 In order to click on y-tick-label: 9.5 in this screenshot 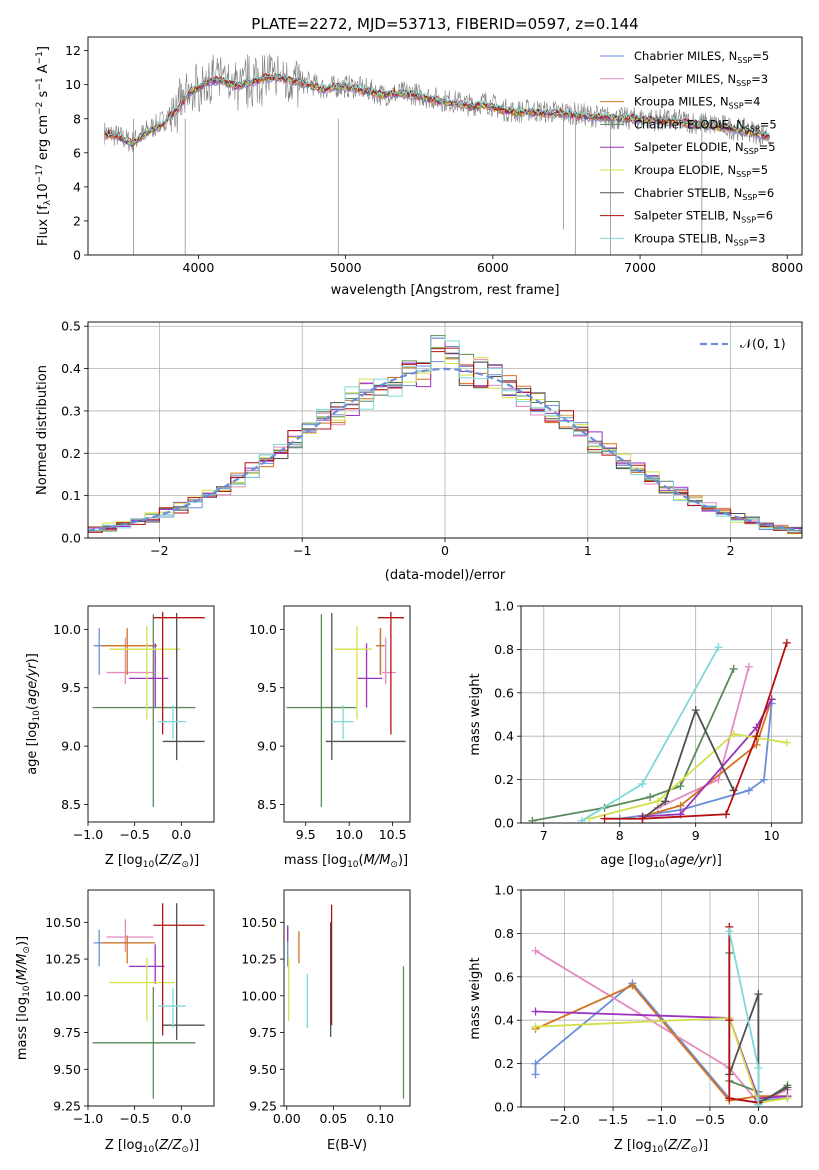, I will do `click(71, 687)`.